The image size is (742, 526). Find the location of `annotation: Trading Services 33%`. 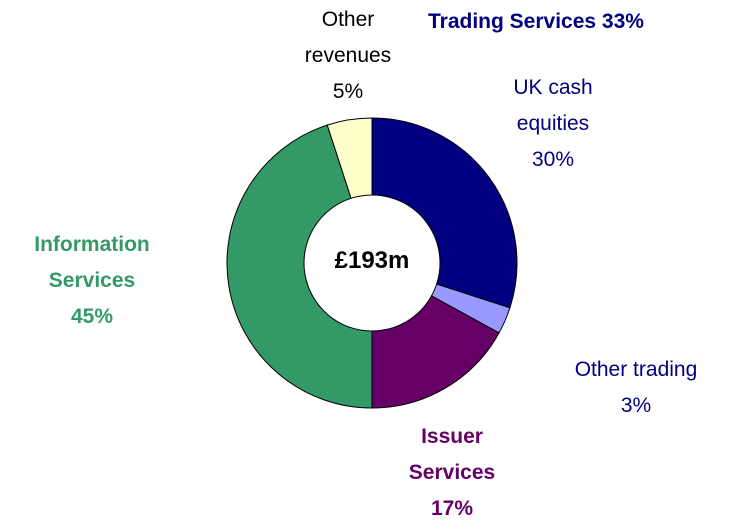

annotation: Trading Services 33% is located at coordinates (536, 21).